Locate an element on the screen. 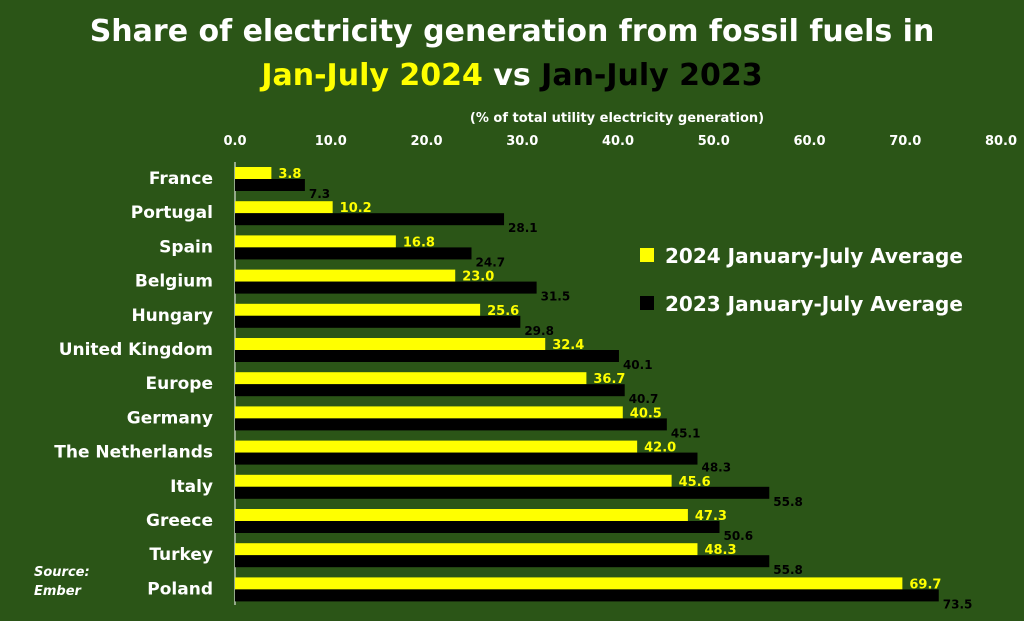  data-label-2023: 31.5 is located at coordinates (556, 297).